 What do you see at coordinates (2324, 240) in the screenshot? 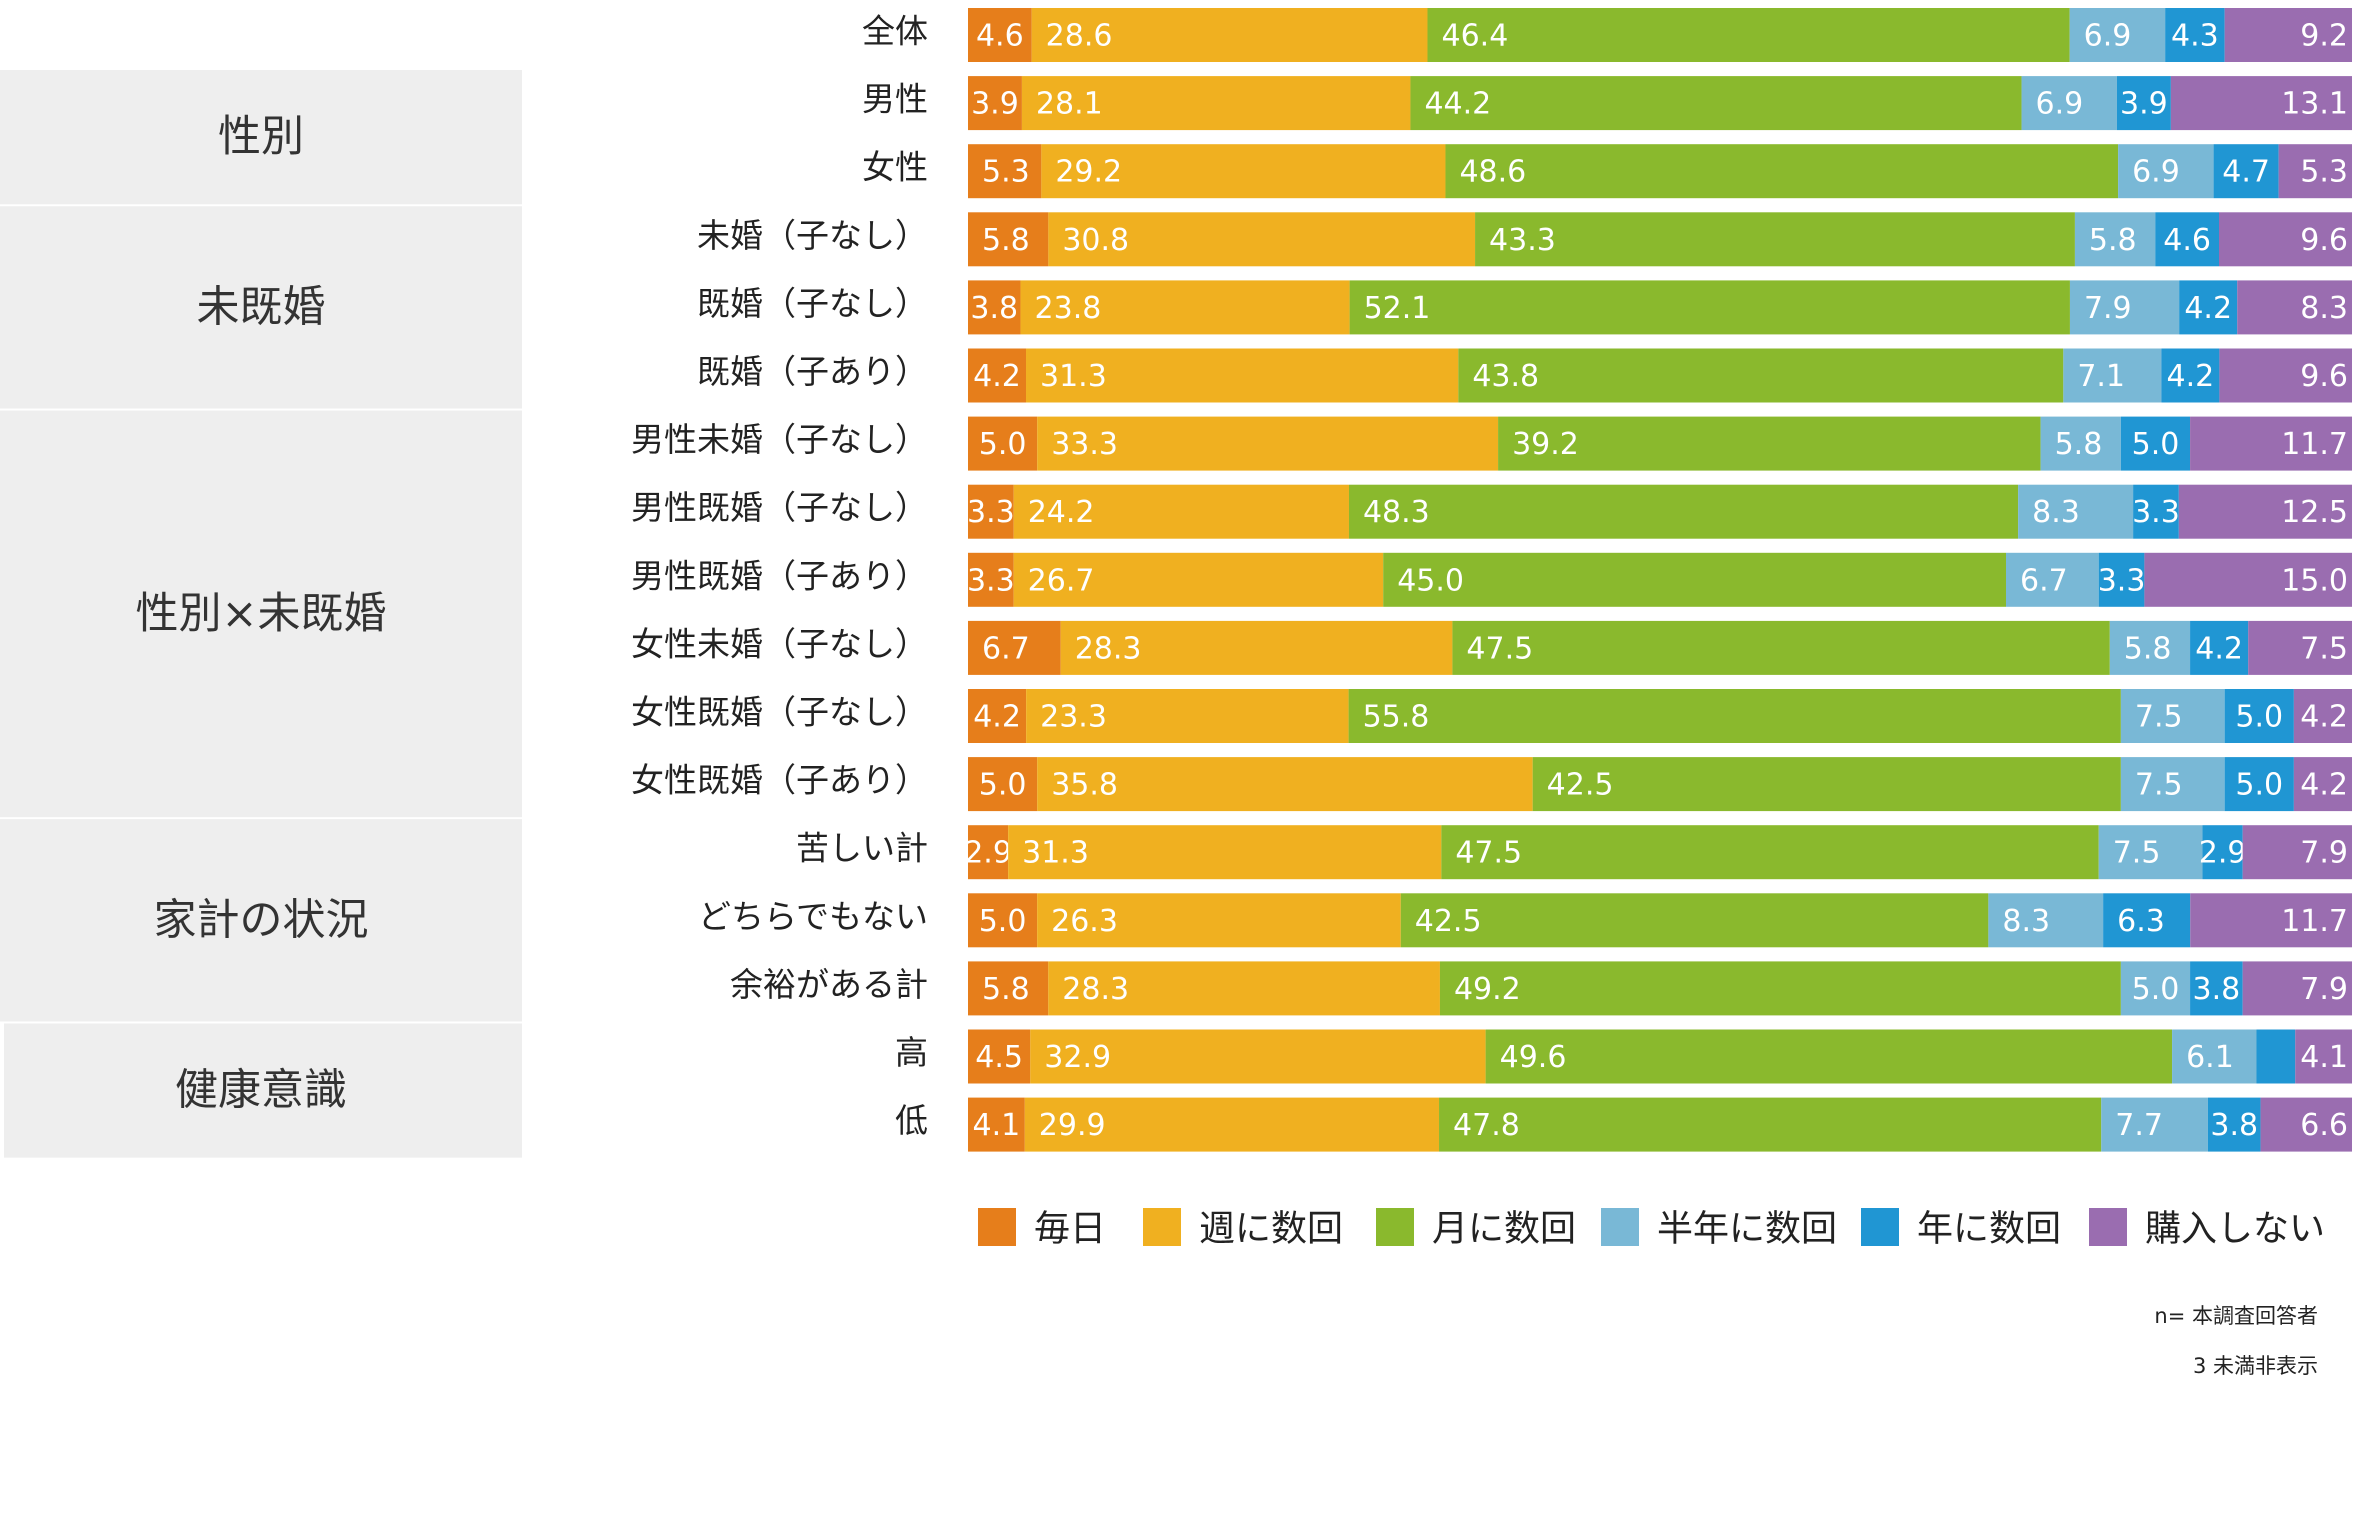
I see `data-label: 9.6` at bounding box center [2324, 240].